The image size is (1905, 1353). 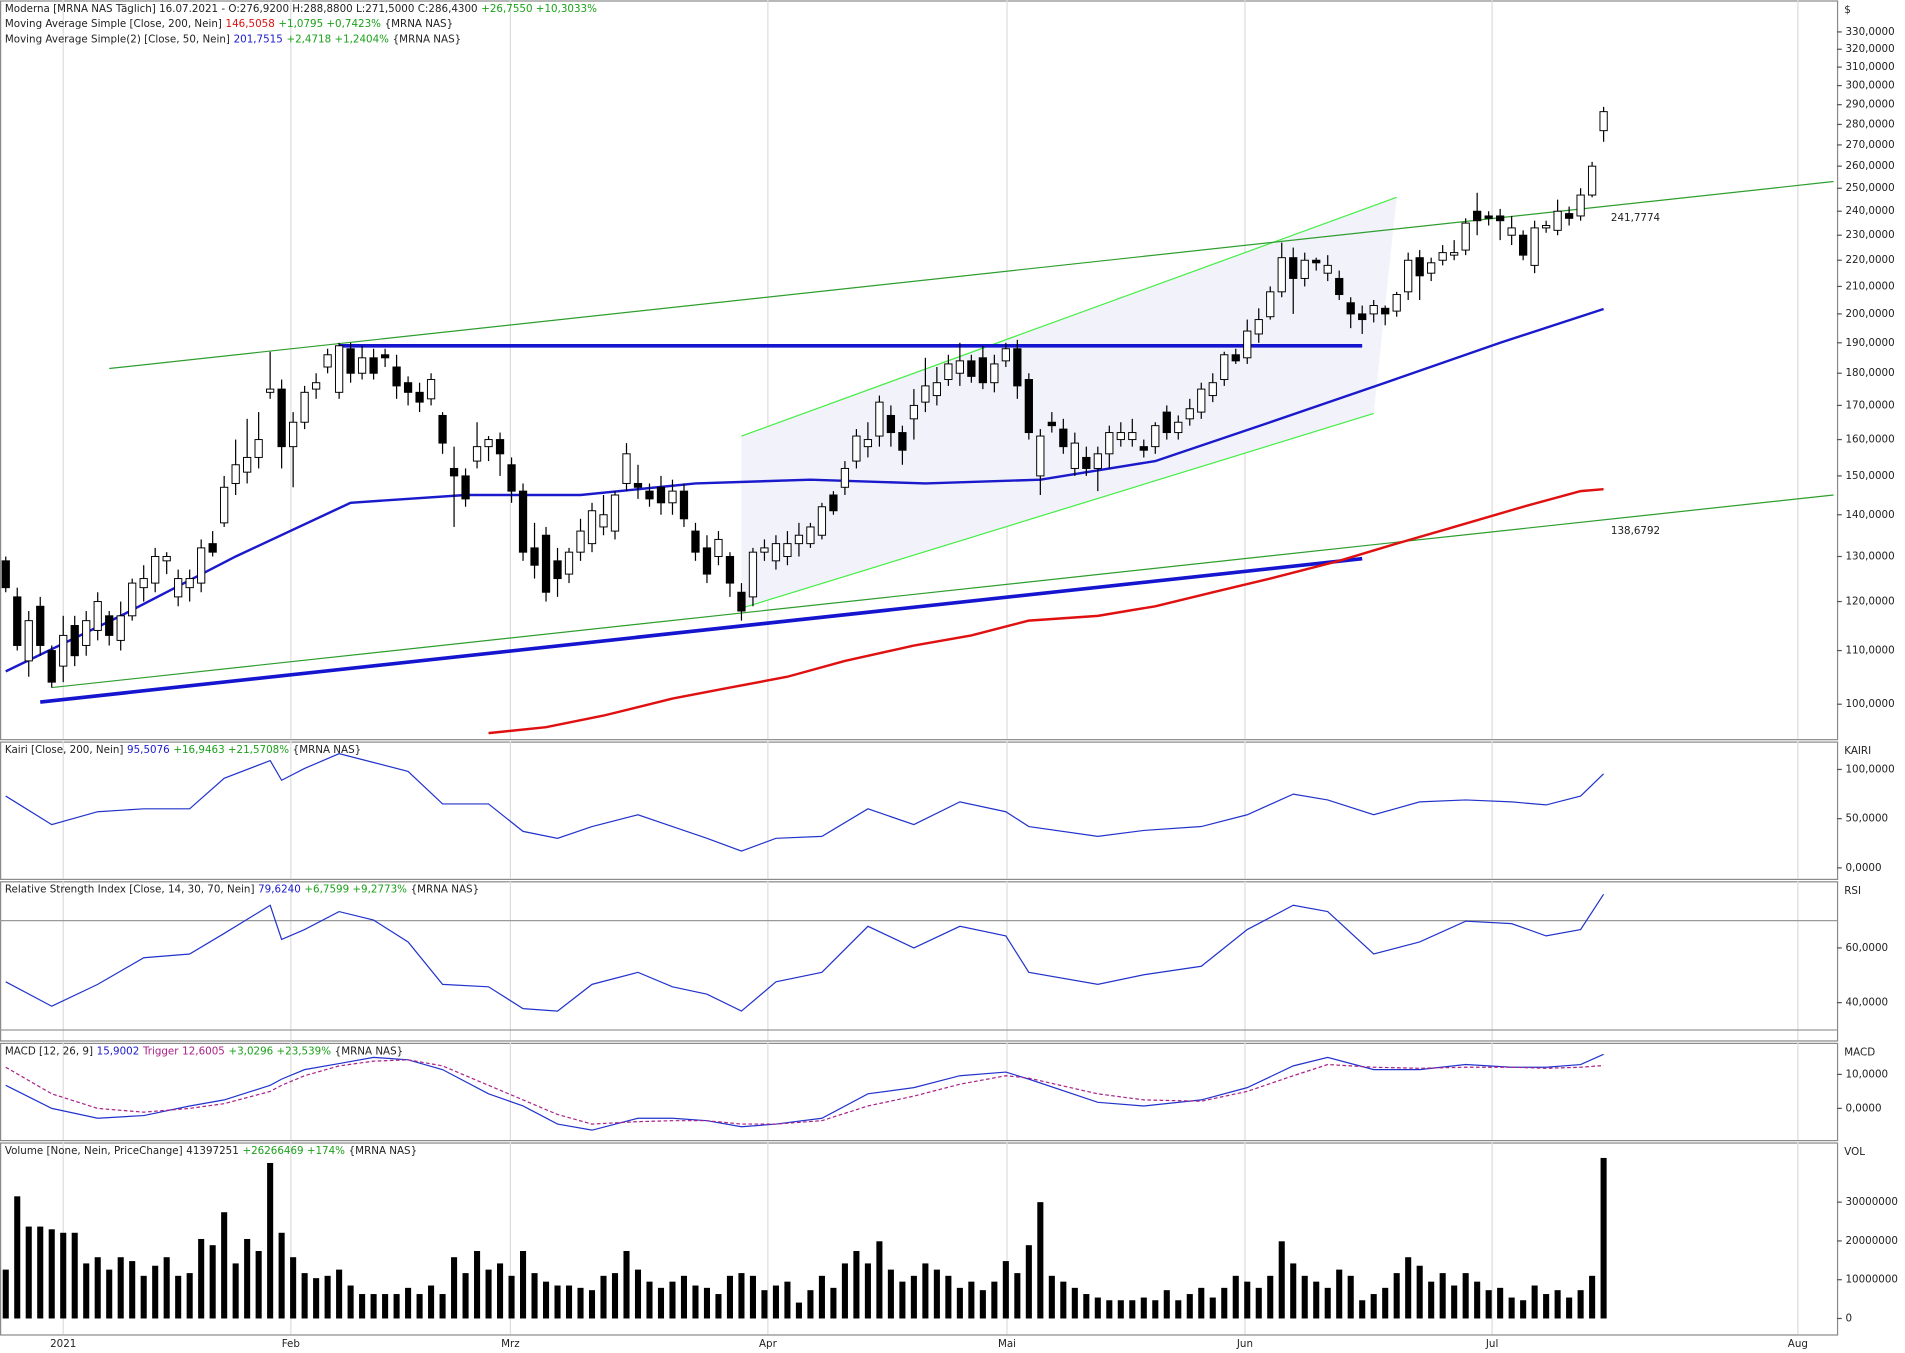 What do you see at coordinates (94, 1151) in the screenshot?
I see `header-part: Volume [None, Nein, PriceChange]` at bounding box center [94, 1151].